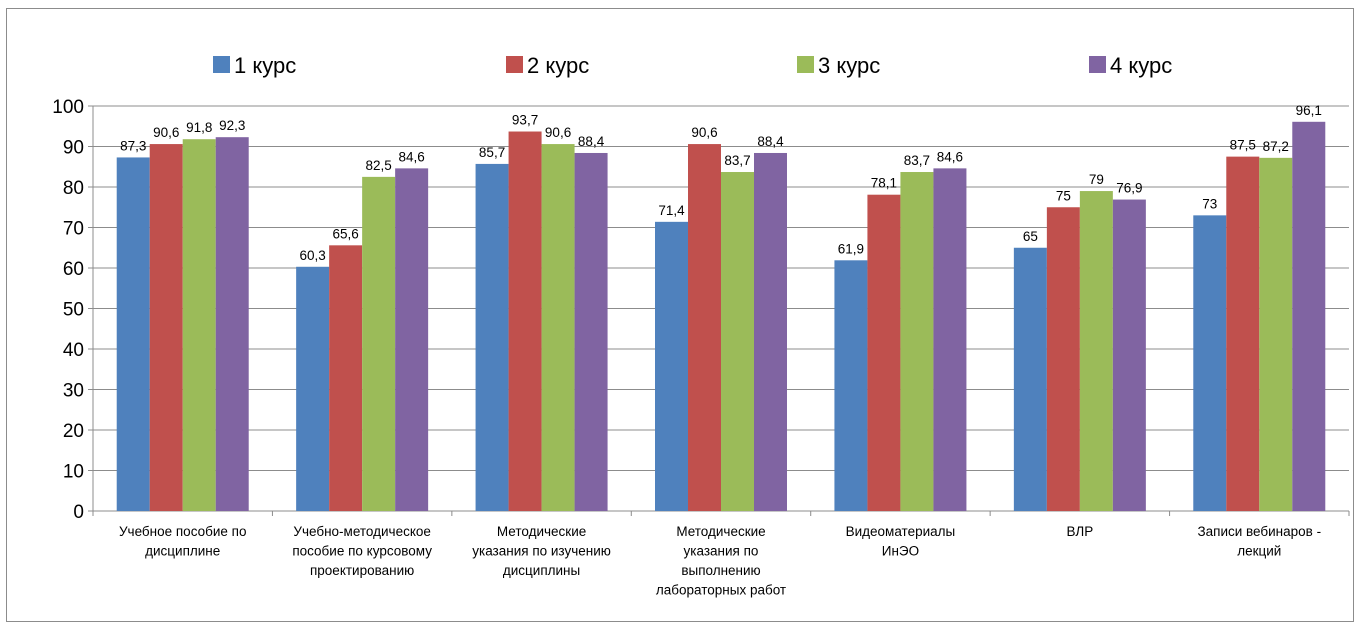 Image resolution: width=1360 pixels, height=626 pixels. What do you see at coordinates (362, 531) in the screenshot?
I see `category-label-line: Учебно-методическое` at bounding box center [362, 531].